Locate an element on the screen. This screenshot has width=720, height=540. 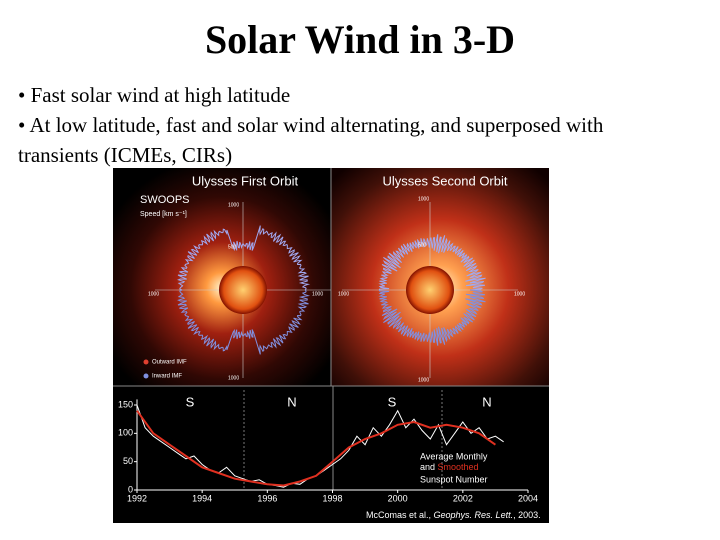
series-line is located at coordinates (316, 448).